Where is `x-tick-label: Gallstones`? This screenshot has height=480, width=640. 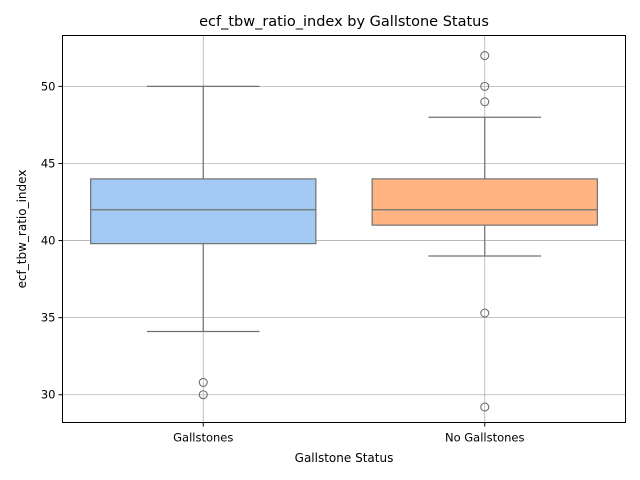
x-tick-label: Gallstones is located at coordinates (203, 438).